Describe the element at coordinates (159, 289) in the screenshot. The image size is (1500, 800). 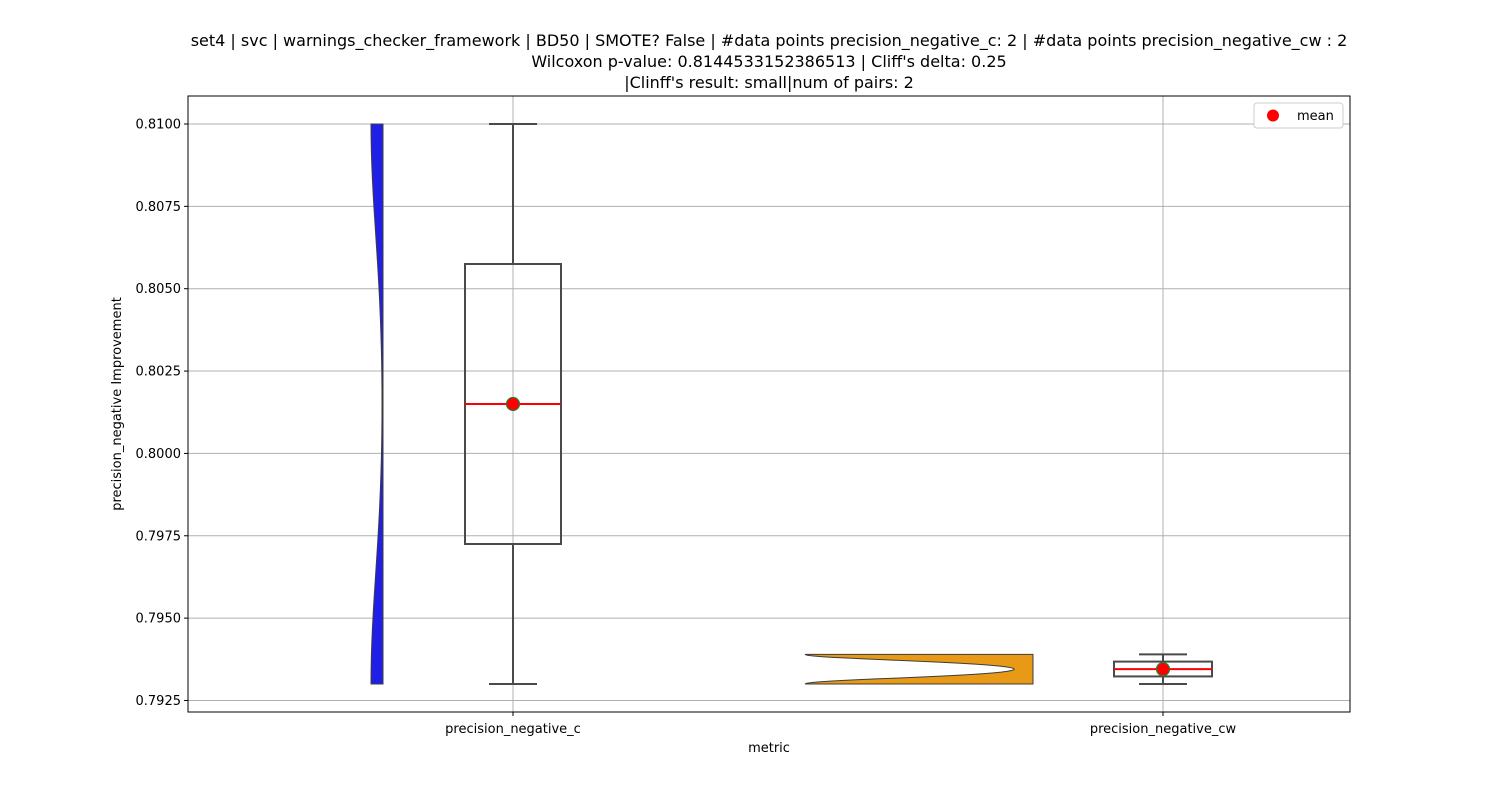
I see `y-tick-label: 0.8050` at that location.